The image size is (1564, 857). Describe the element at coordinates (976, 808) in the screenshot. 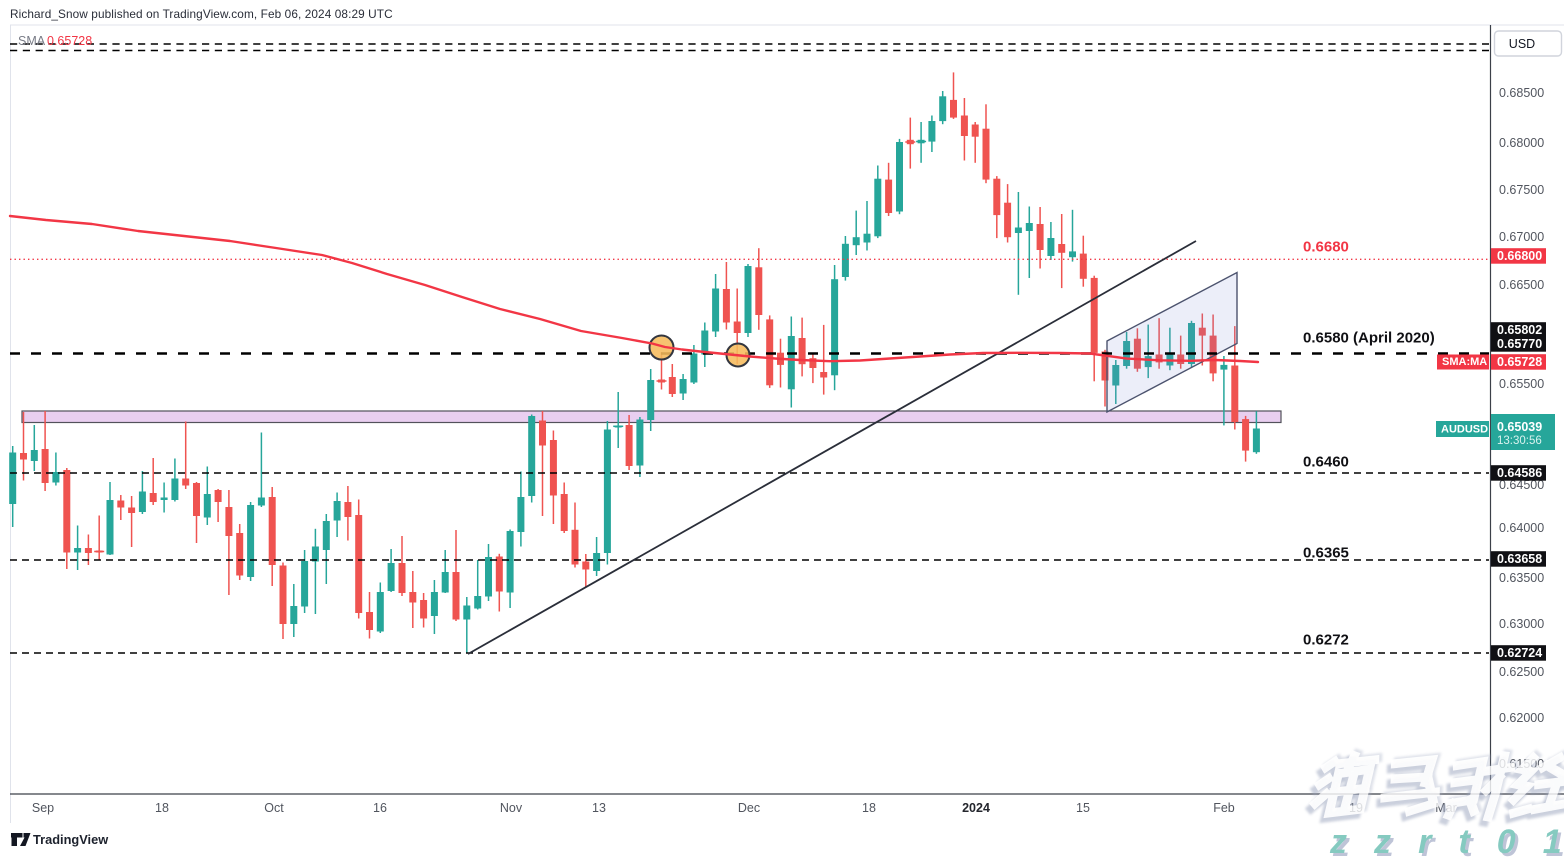

I see `svg-text: 2024` at that location.